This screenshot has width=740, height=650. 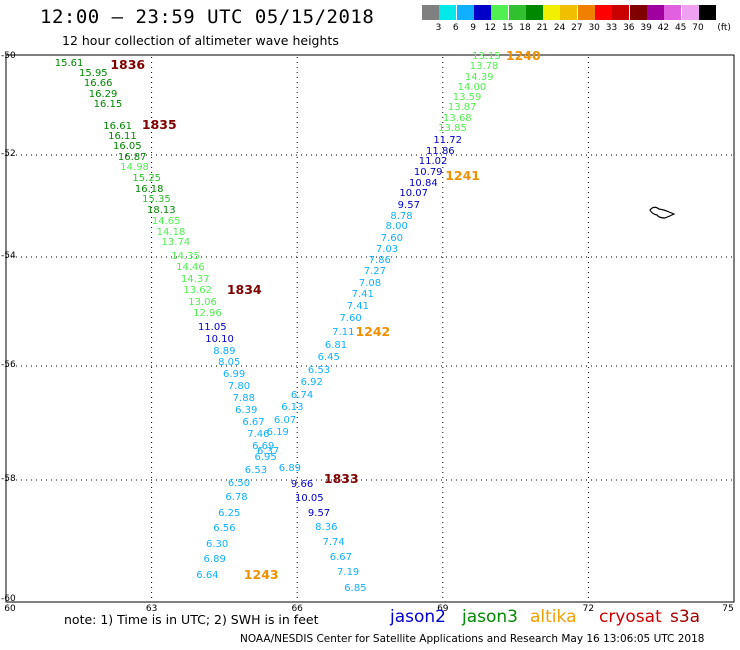 What do you see at coordinates (440, 151) in the screenshot?
I see `wave-height-value: 11.86` at bounding box center [440, 151].